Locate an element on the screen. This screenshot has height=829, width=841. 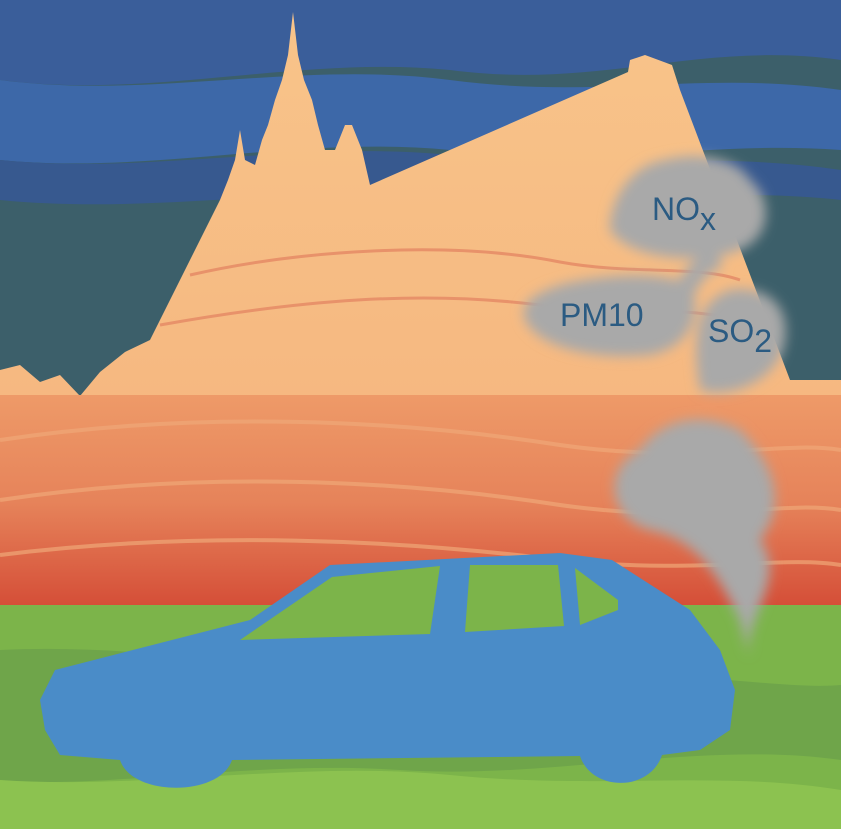
formula: SO is located at coordinates (731, 331).